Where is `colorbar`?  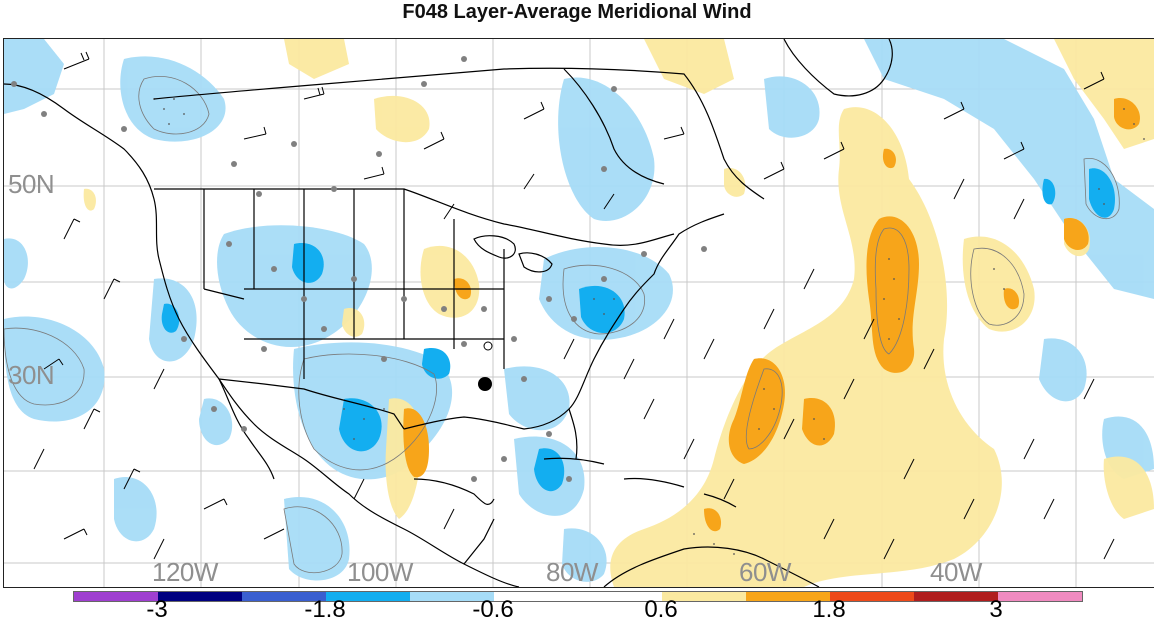 colorbar is located at coordinates (578, 596).